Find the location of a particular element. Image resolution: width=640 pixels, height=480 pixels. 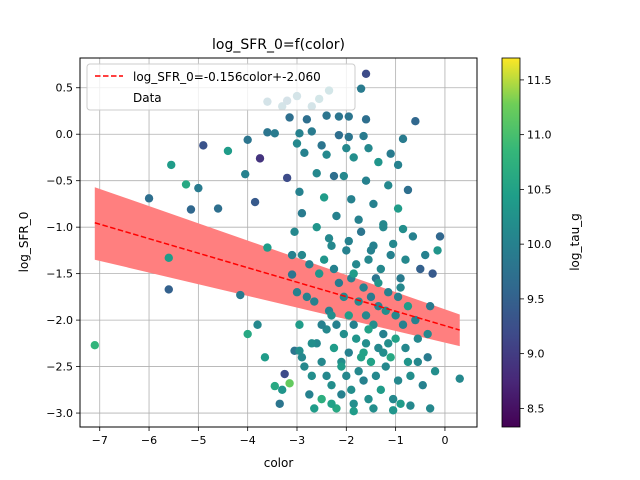

fit-line is located at coordinates (277, 276).